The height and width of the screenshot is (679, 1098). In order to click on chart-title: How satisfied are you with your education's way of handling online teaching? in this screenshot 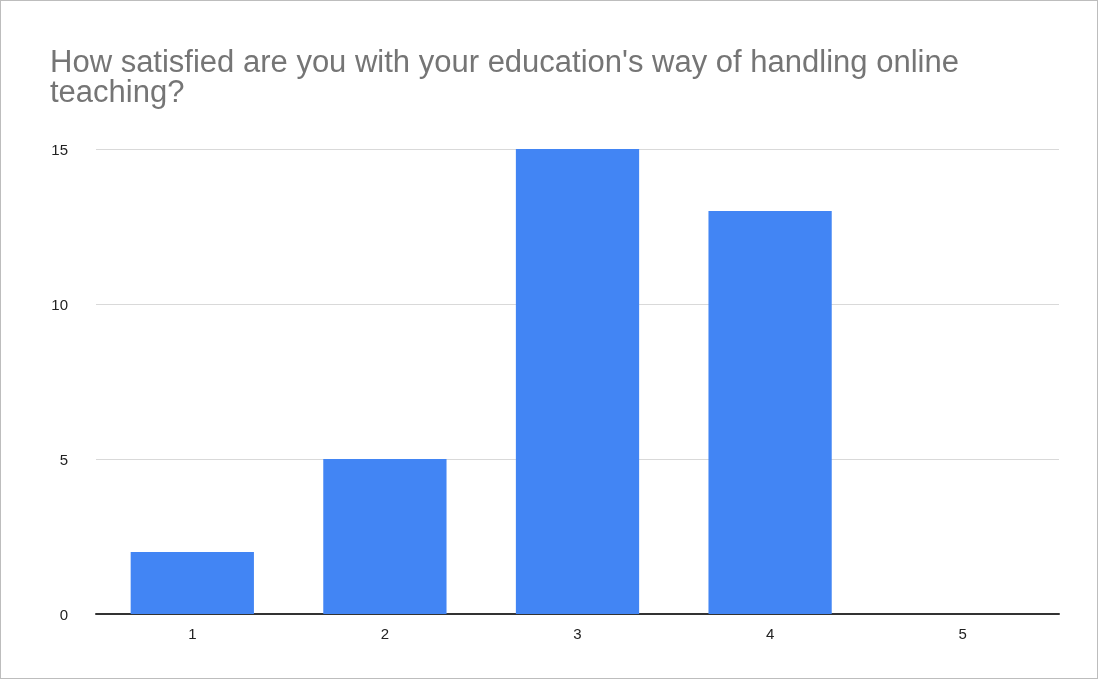, I will do `click(509, 76)`.